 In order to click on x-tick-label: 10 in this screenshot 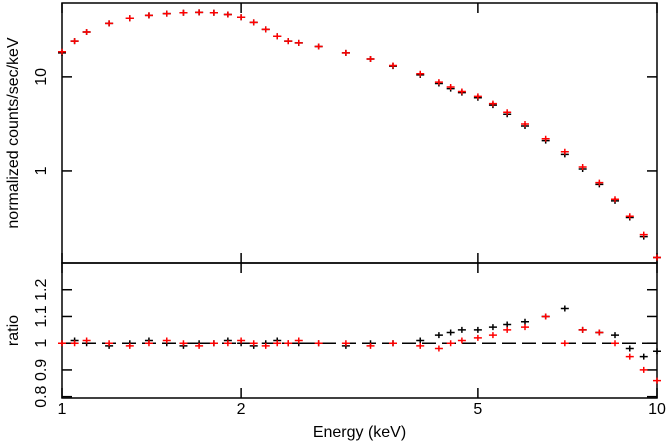, I will do `click(657, 409)`.